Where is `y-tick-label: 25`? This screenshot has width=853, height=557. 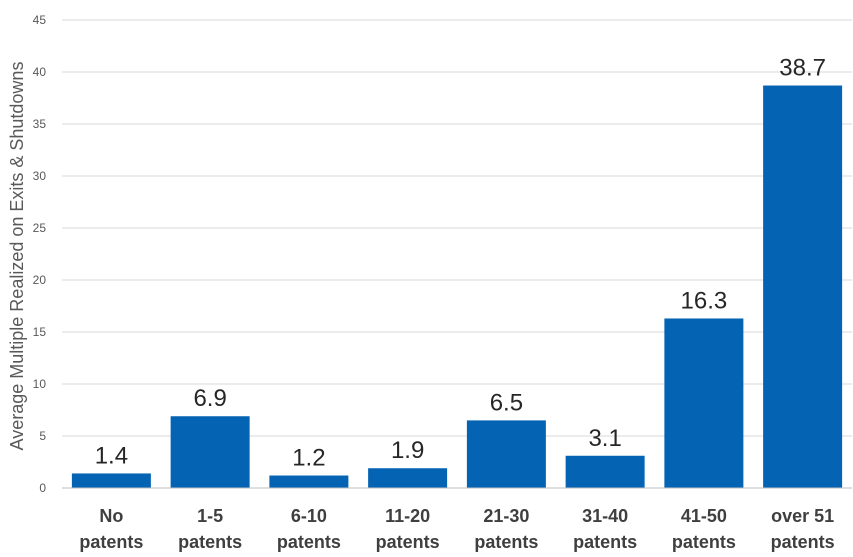
y-tick-label: 25 is located at coordinates (40, 228).